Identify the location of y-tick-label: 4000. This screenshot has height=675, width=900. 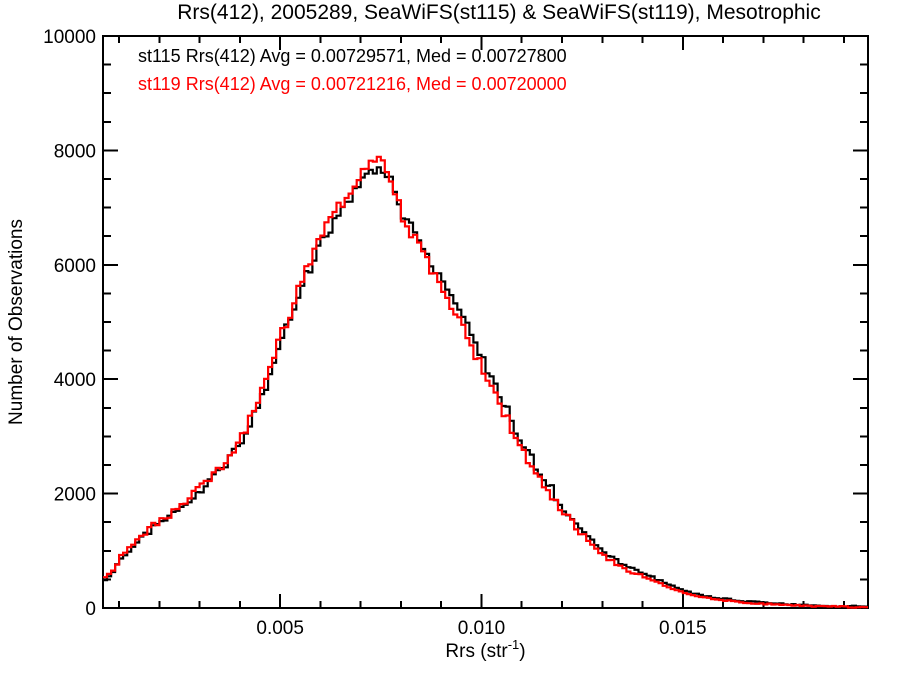
(75, 380).